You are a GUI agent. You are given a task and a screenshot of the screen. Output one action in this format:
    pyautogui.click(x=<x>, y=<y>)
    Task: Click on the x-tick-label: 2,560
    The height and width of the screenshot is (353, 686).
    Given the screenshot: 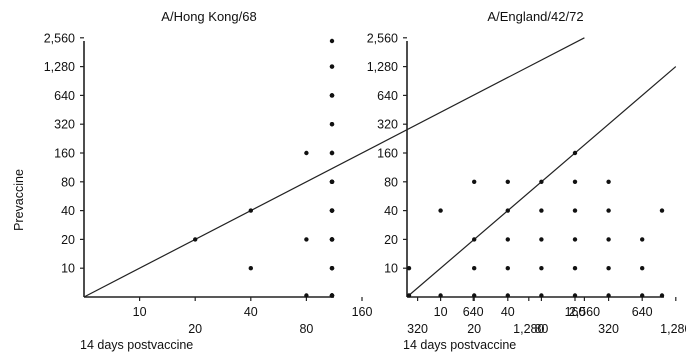 What is the action you would take?
    pyautogui.click(x=584, y=312)
    